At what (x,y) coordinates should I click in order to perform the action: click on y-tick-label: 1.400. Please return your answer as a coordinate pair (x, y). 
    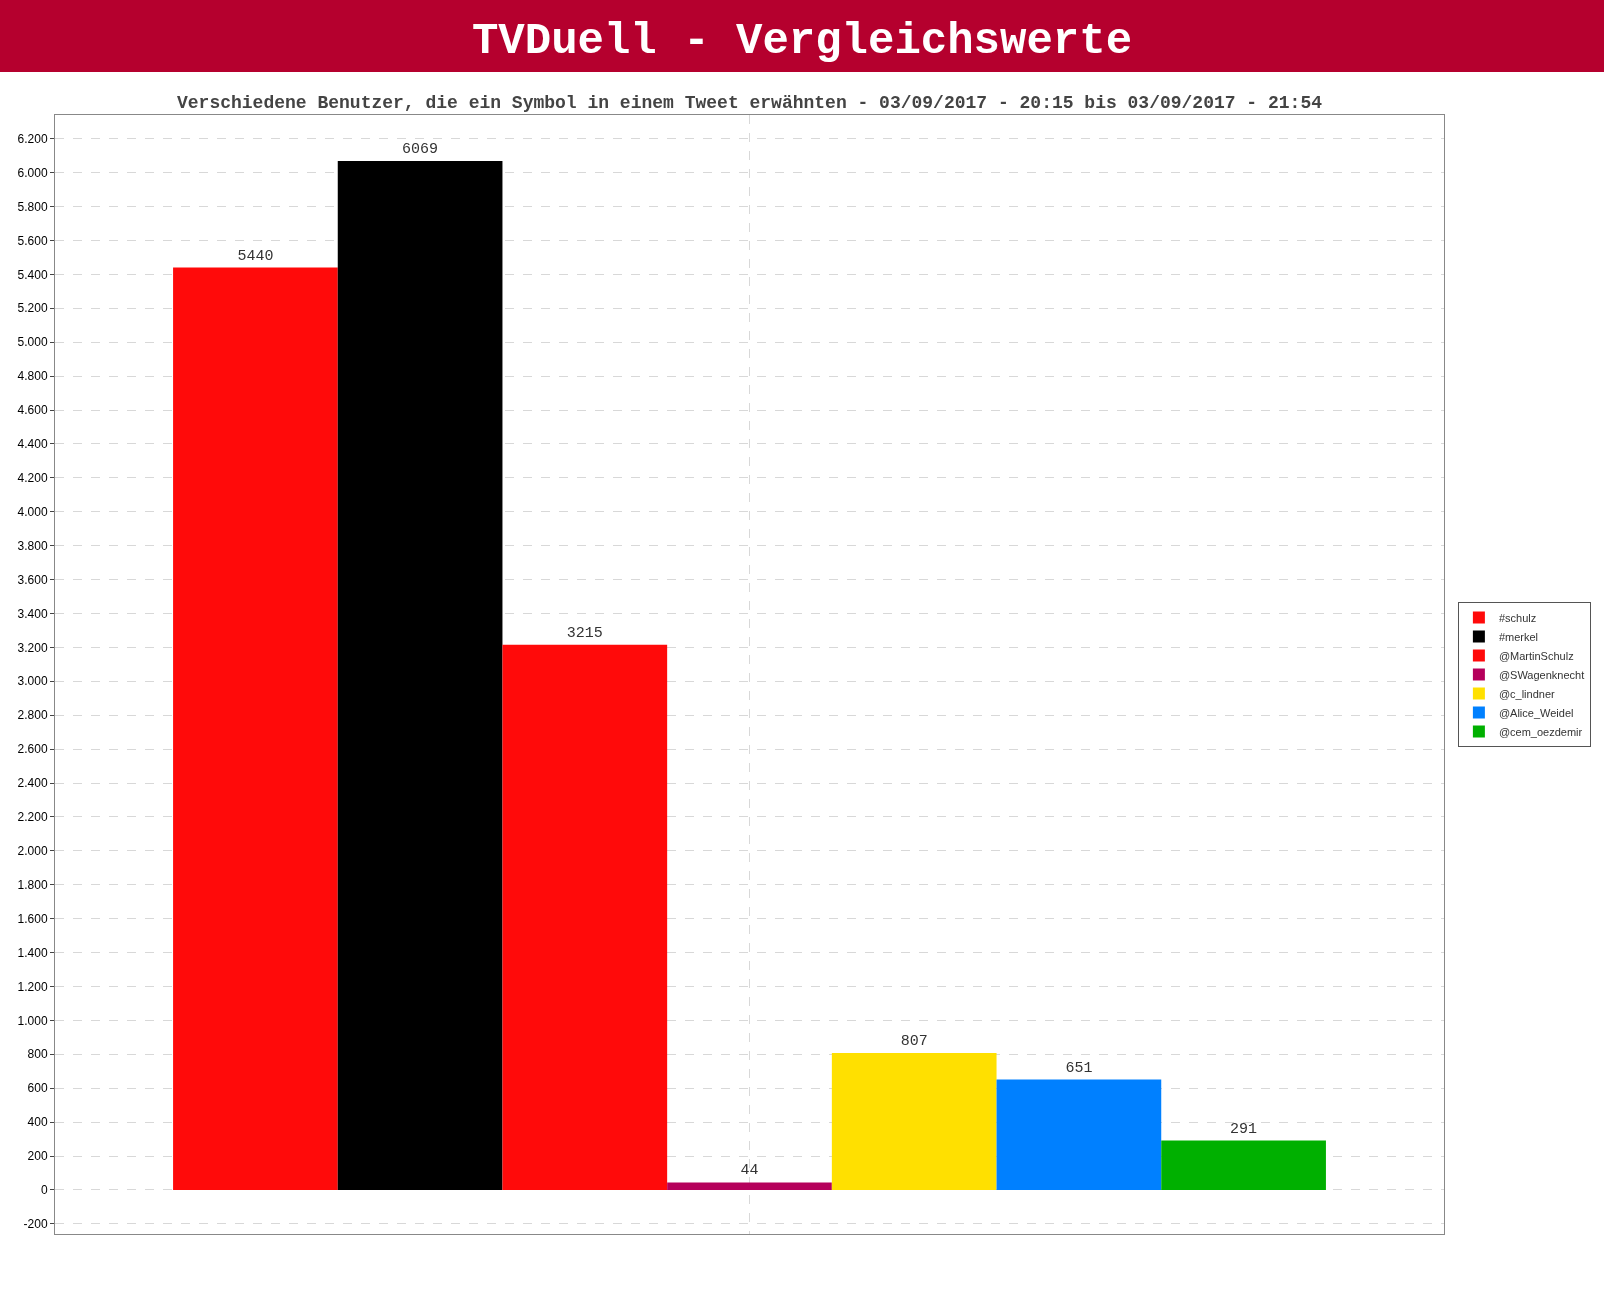
    Looking at the image, I should click on (32, 952).